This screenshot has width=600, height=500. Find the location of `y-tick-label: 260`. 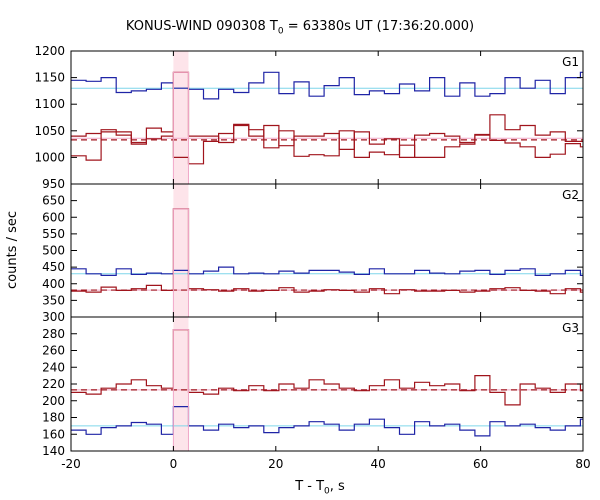

y-tick-label: 260 is located at coordinates (53, 351).